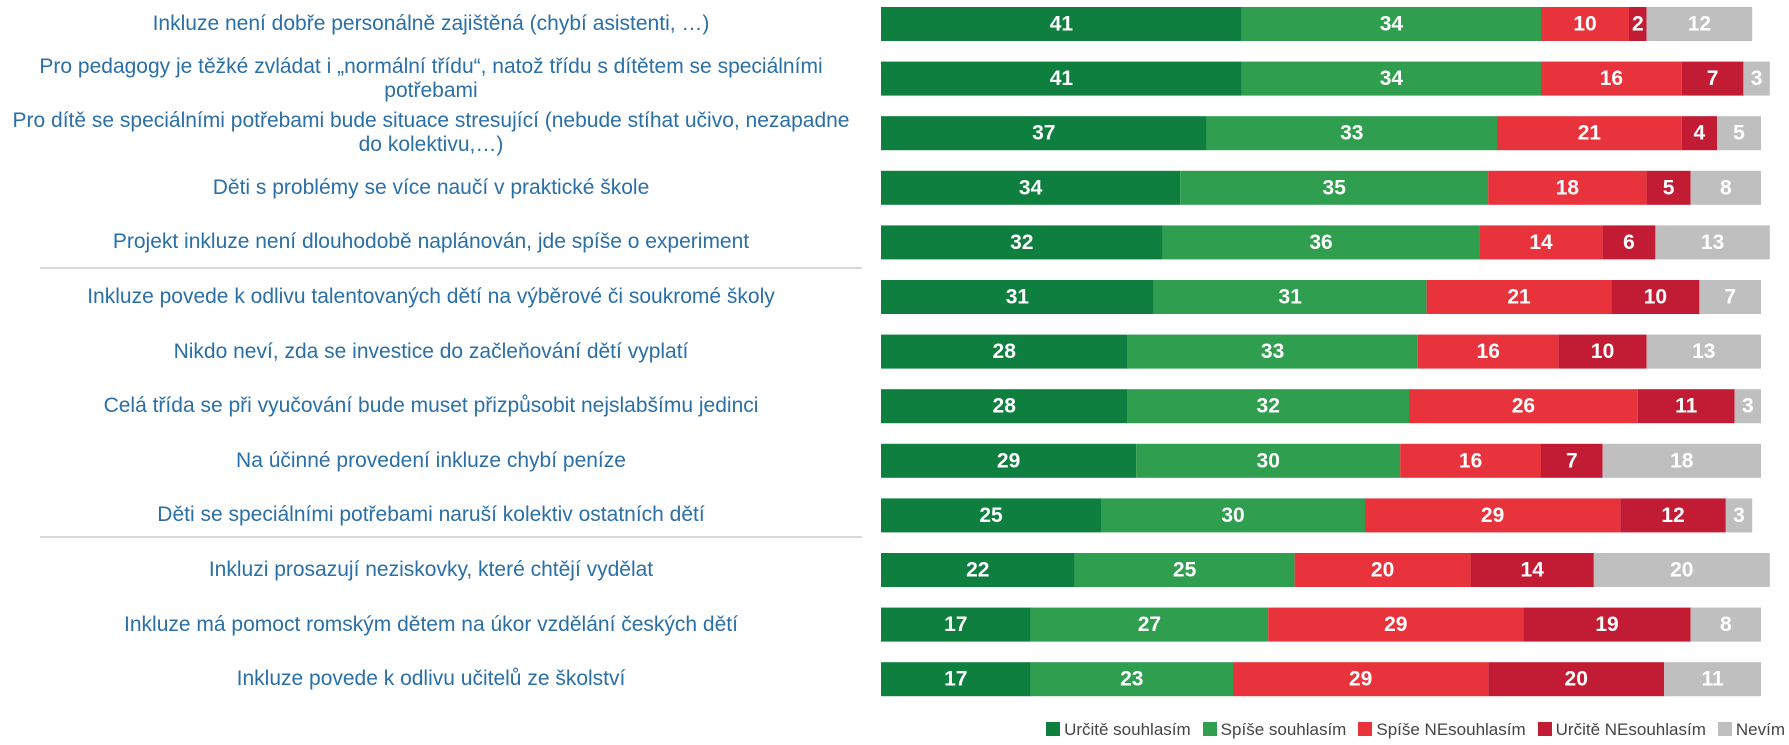 The width and height of the screenshot is (1789, 745). Describe the element at coordinates (1320, 242) in the screenshot. I see `value-label: 36` at that location.